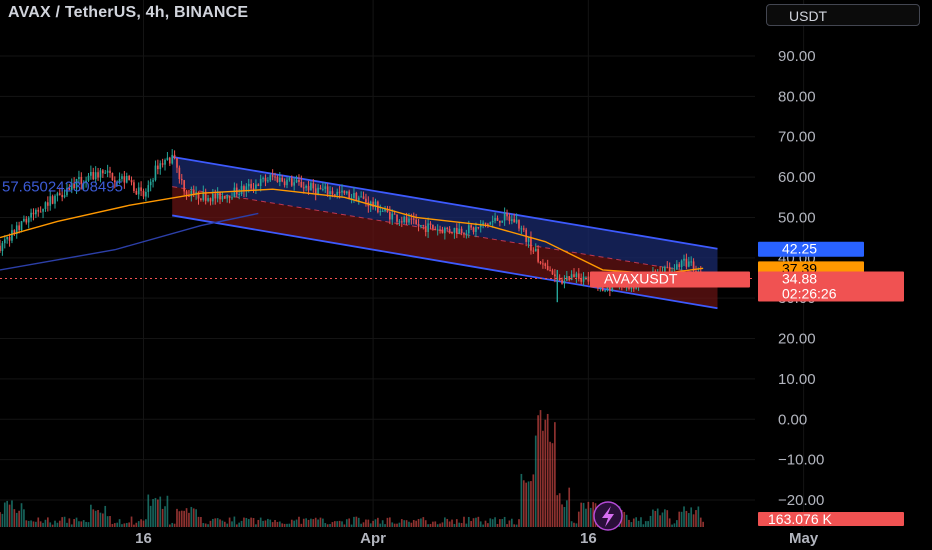 The height and width of the screenshot is (550, 932). What do you see at coordinates (843, 15) in the screenshot?
I see `currency-button: USDT` at bounding box center [843, 15].